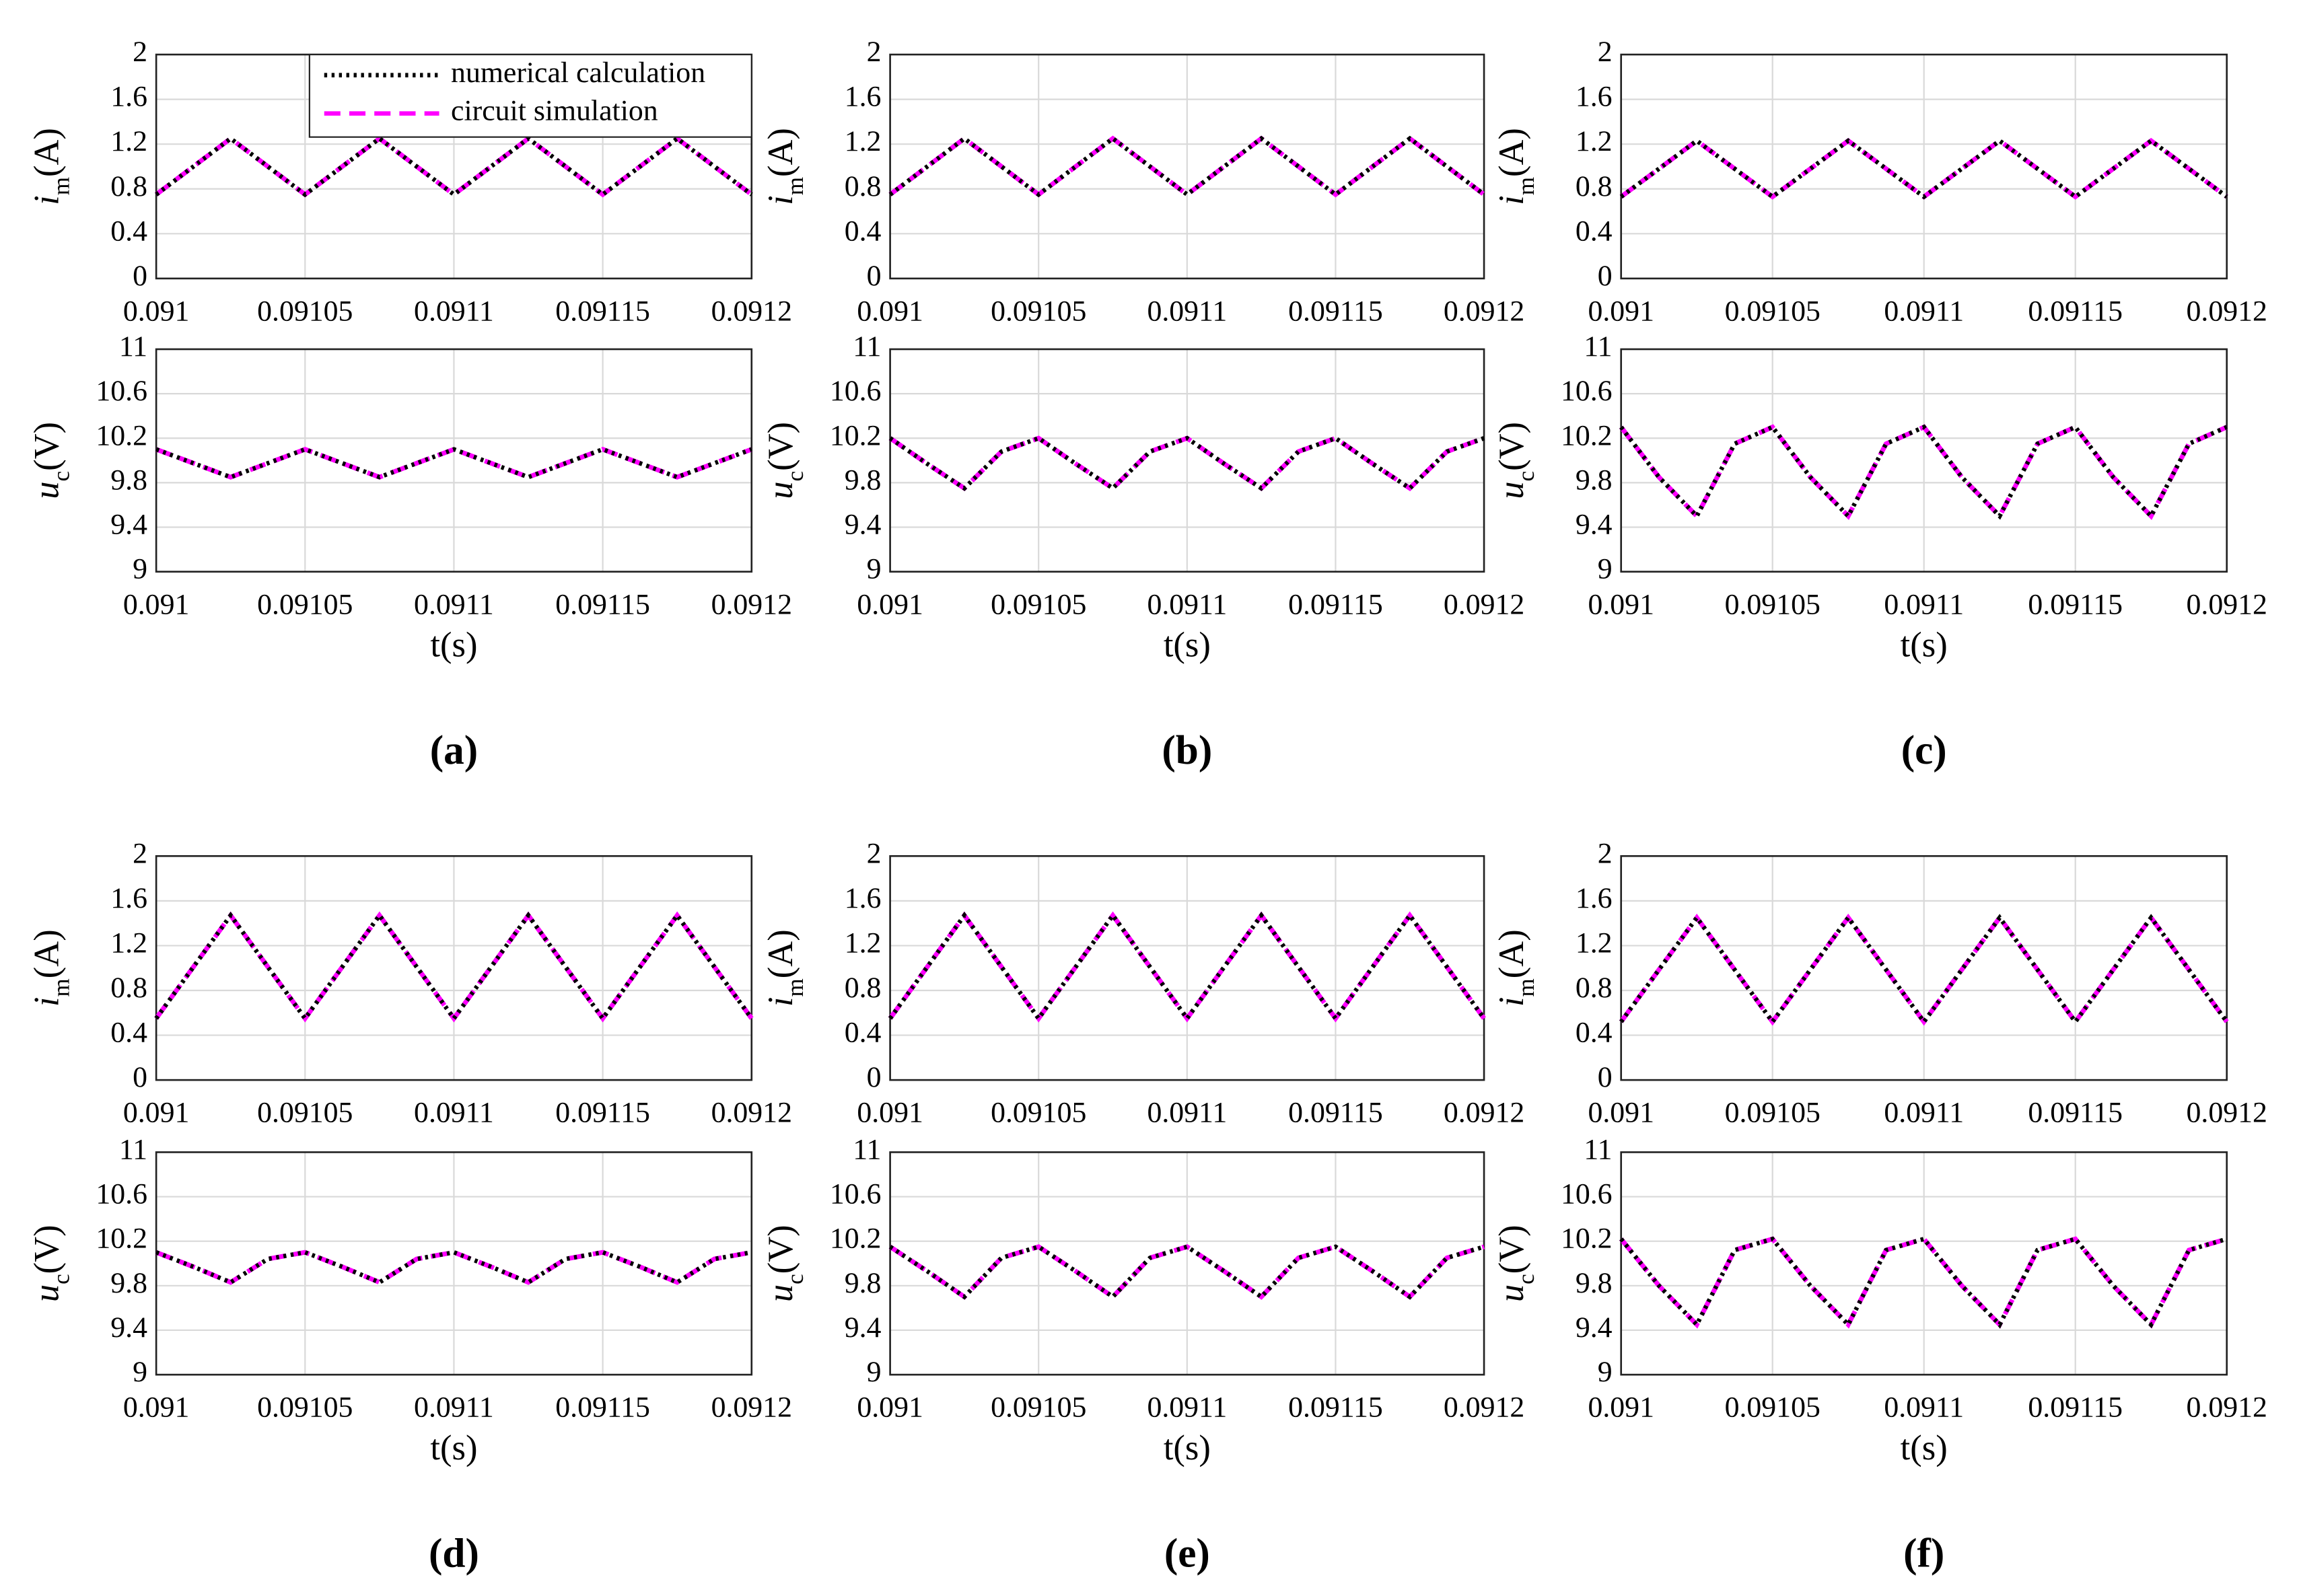  I want to click on panel-label: (e), so click(1187, 1553).